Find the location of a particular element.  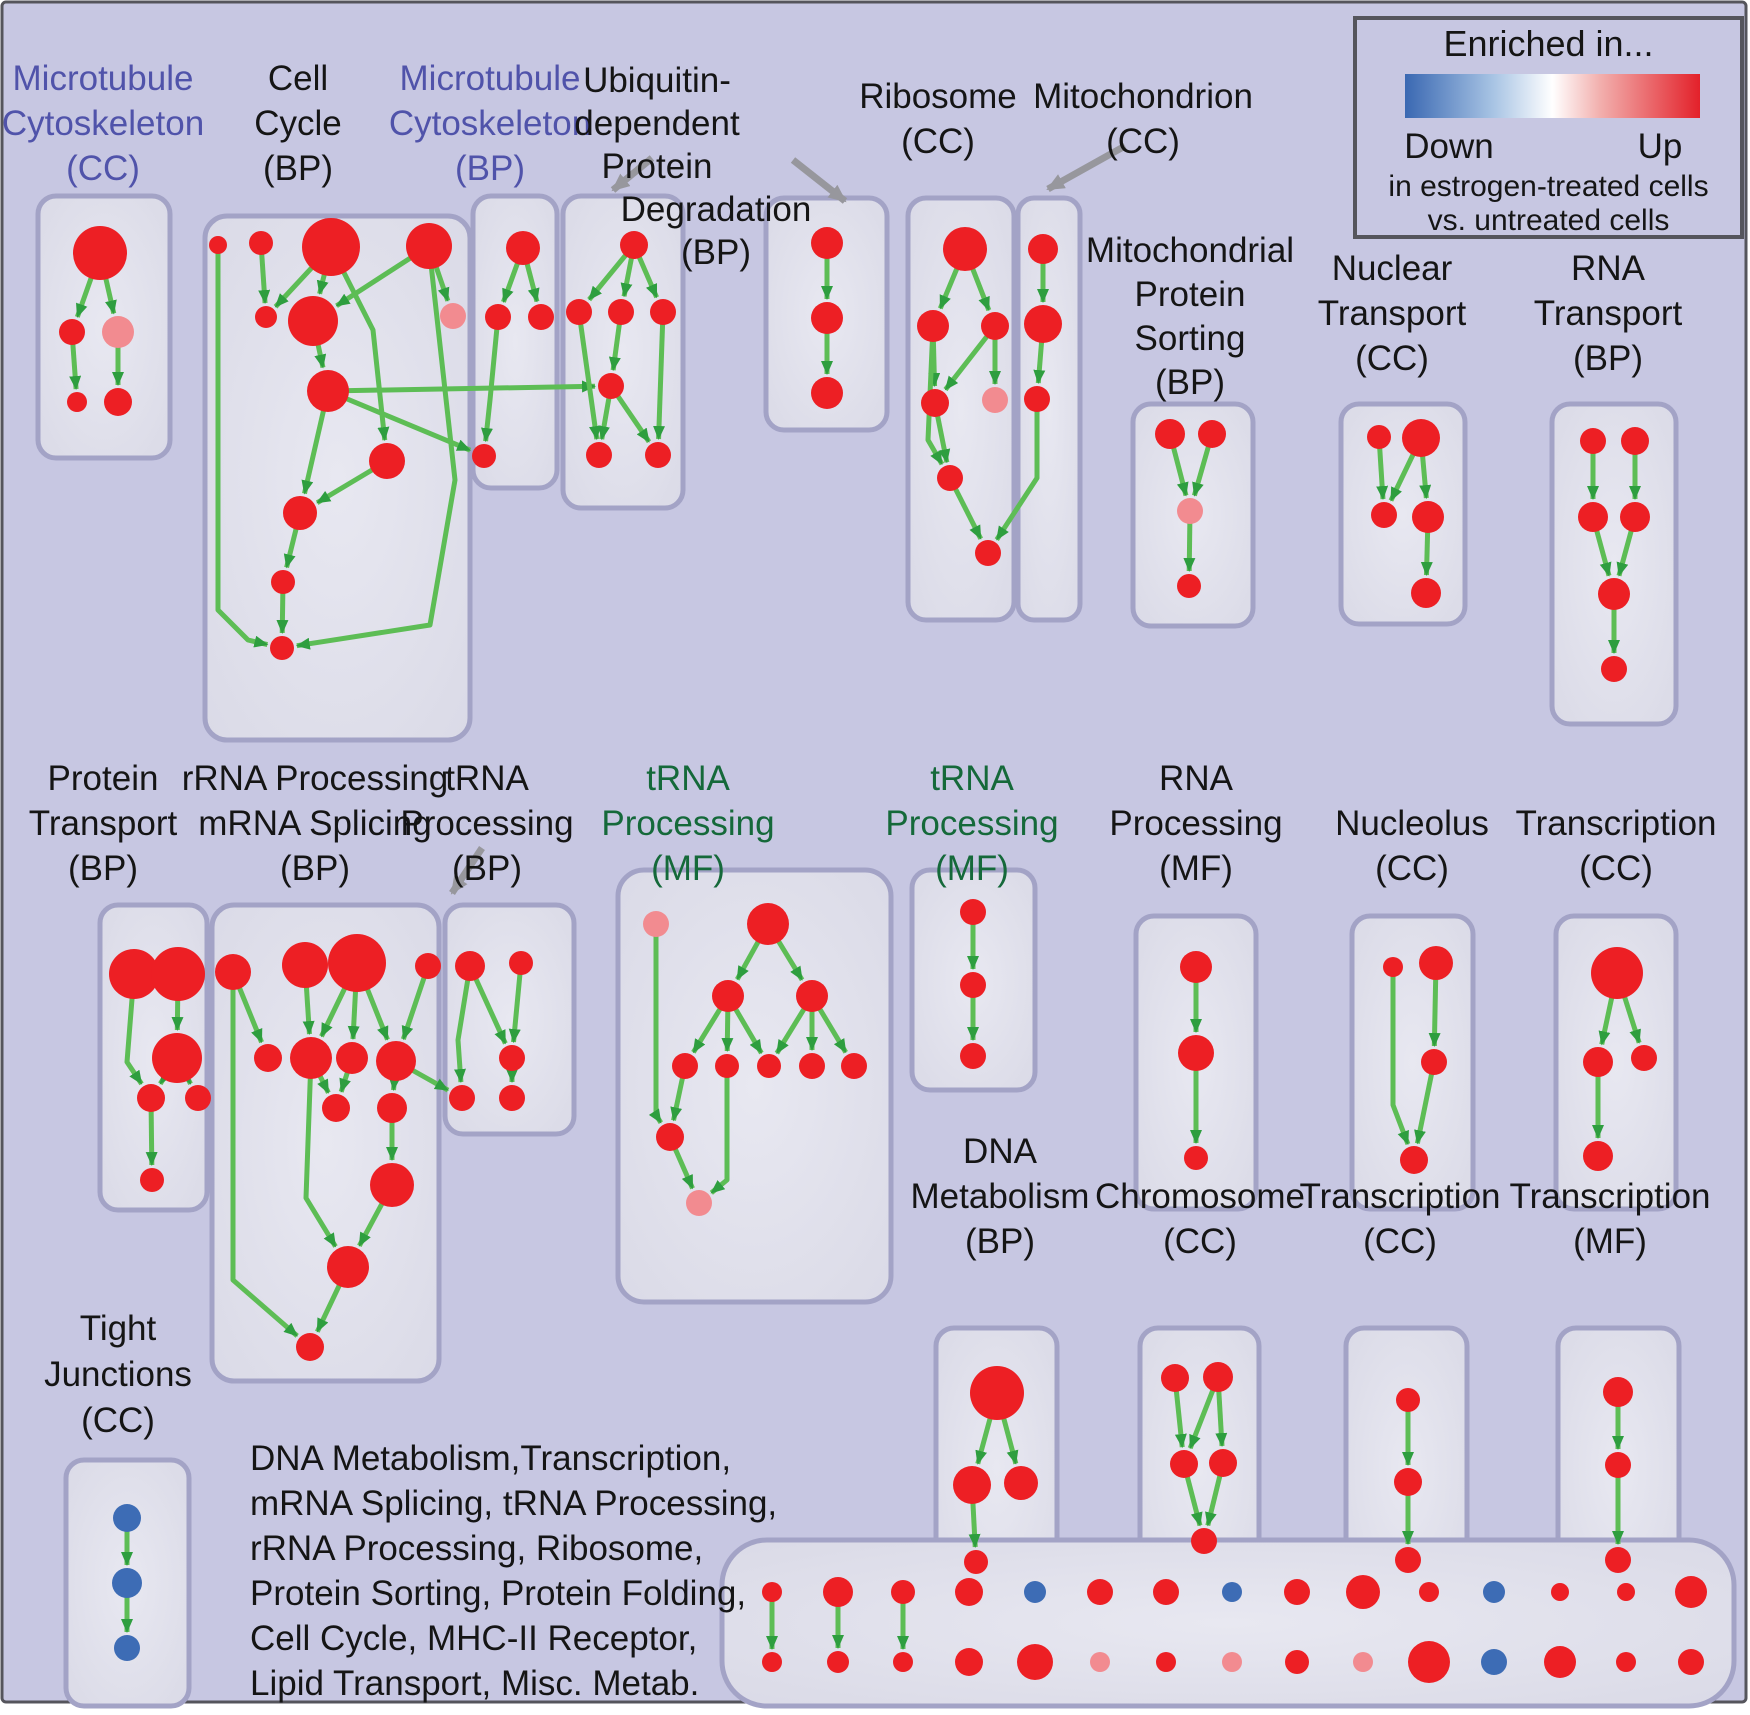

edge-H3-G7 is located at coordinates (1017, 470).